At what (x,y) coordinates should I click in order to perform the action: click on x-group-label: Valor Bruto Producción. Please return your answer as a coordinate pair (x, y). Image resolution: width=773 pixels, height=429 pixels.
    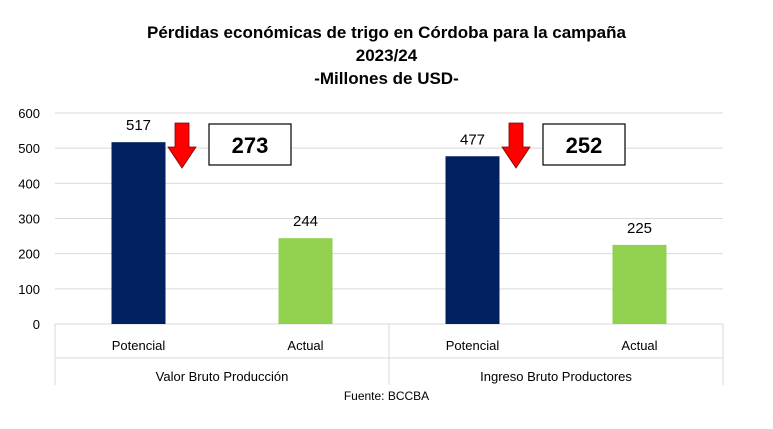
    Looking at the image, I should click on (222, 376).